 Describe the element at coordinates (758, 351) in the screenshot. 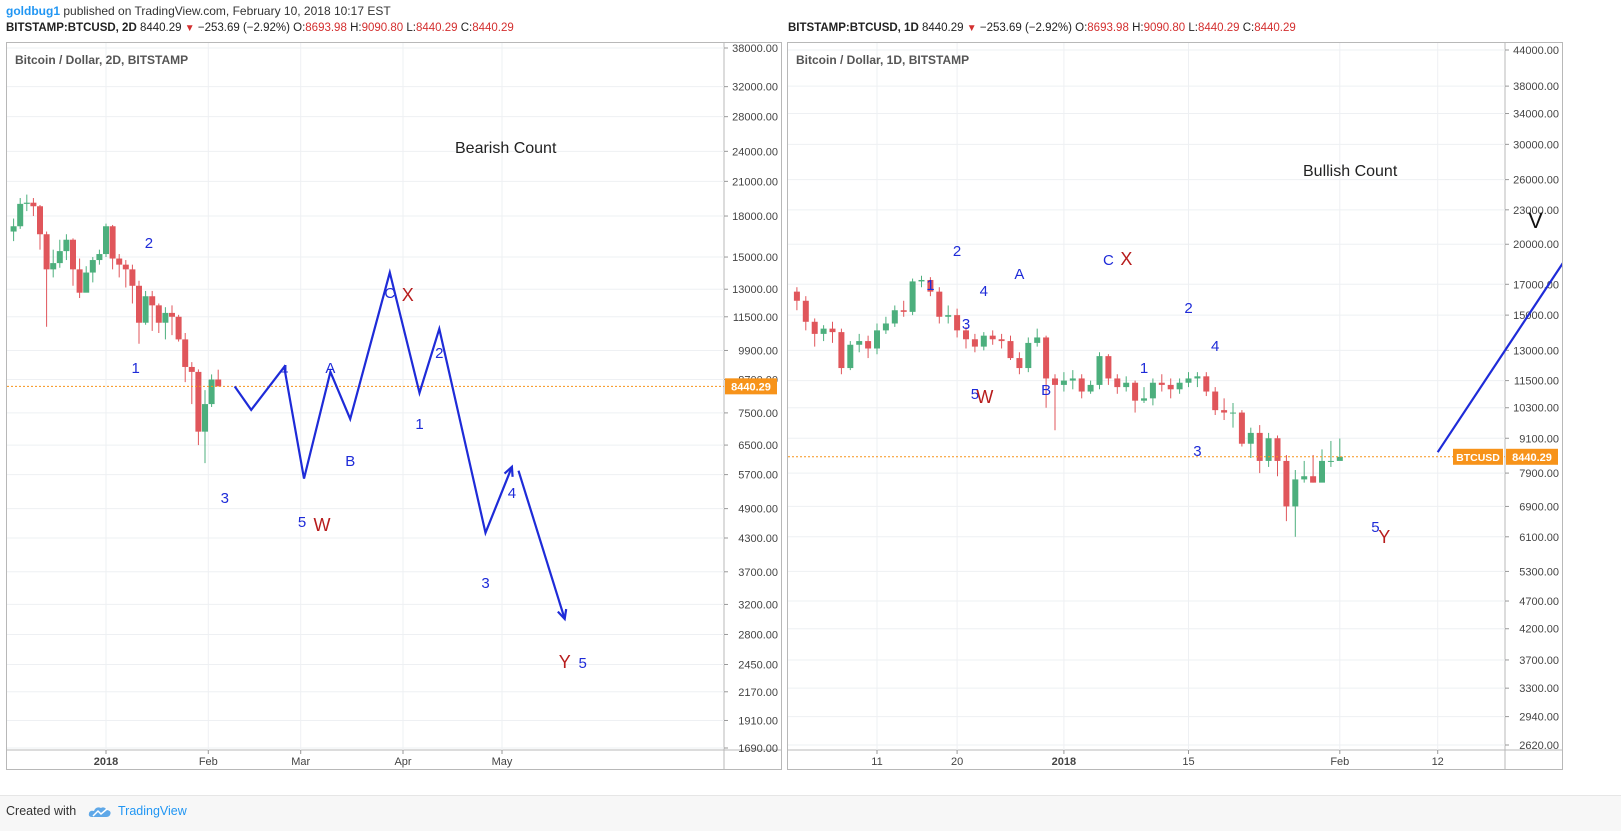

I see `y-tick-label: 9900.00` at that location.